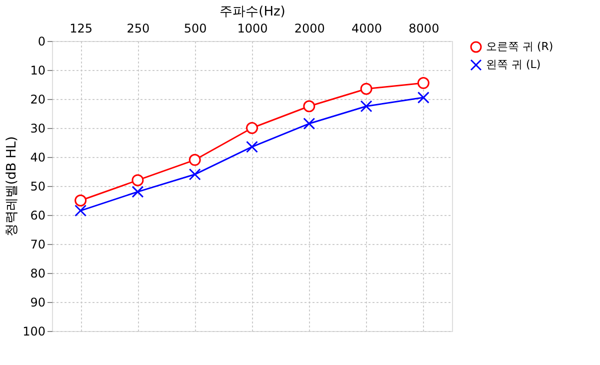 This screenshot has height=365, width=600. I want to click on y-tick-label: 40, so click(38, 157).